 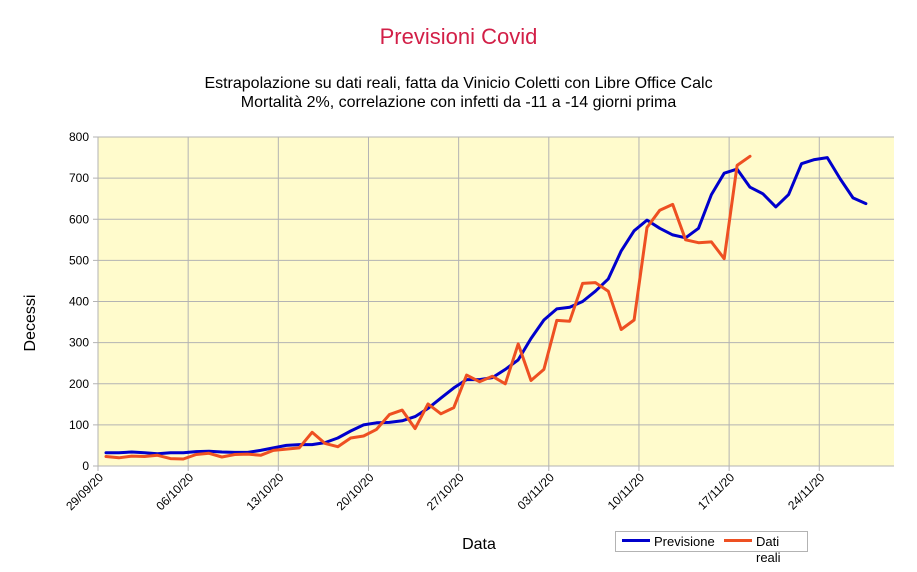 What do you see at coordinates (79, 384) in the screenshot?
I see `y-tick-label: 200` at bounding box center [79, 384].